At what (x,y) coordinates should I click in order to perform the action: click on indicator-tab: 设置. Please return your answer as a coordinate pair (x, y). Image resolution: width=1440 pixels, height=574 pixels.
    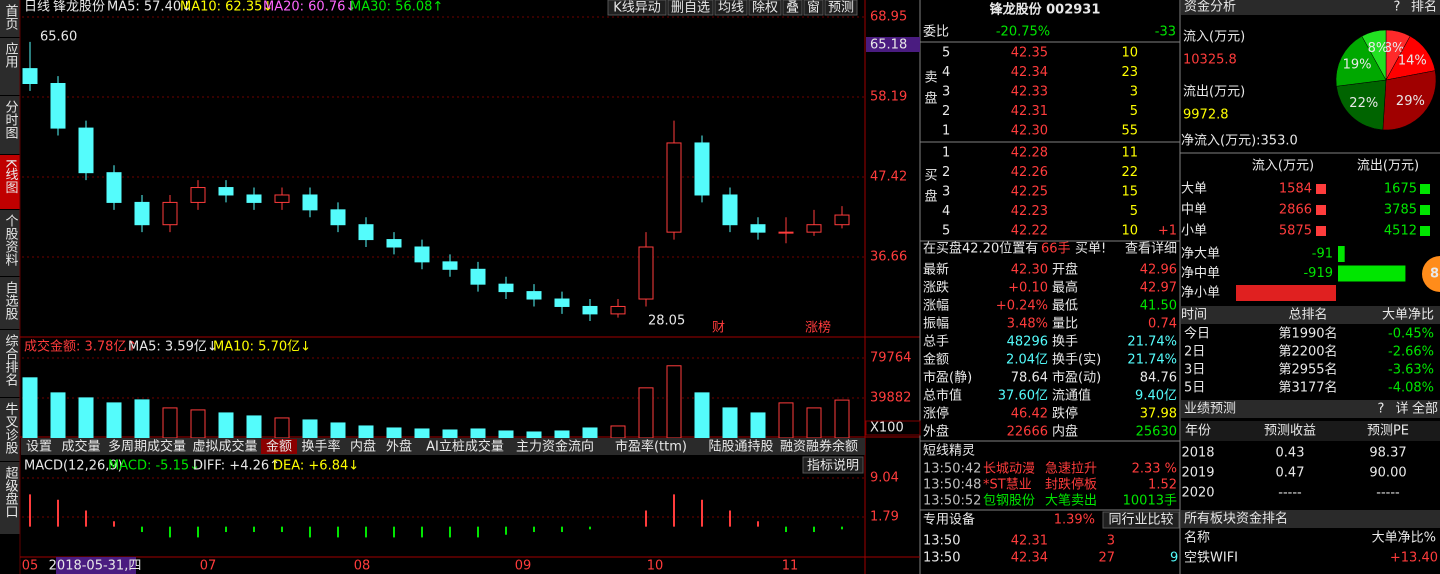
    Looking at the image, I should click on (39, 447).